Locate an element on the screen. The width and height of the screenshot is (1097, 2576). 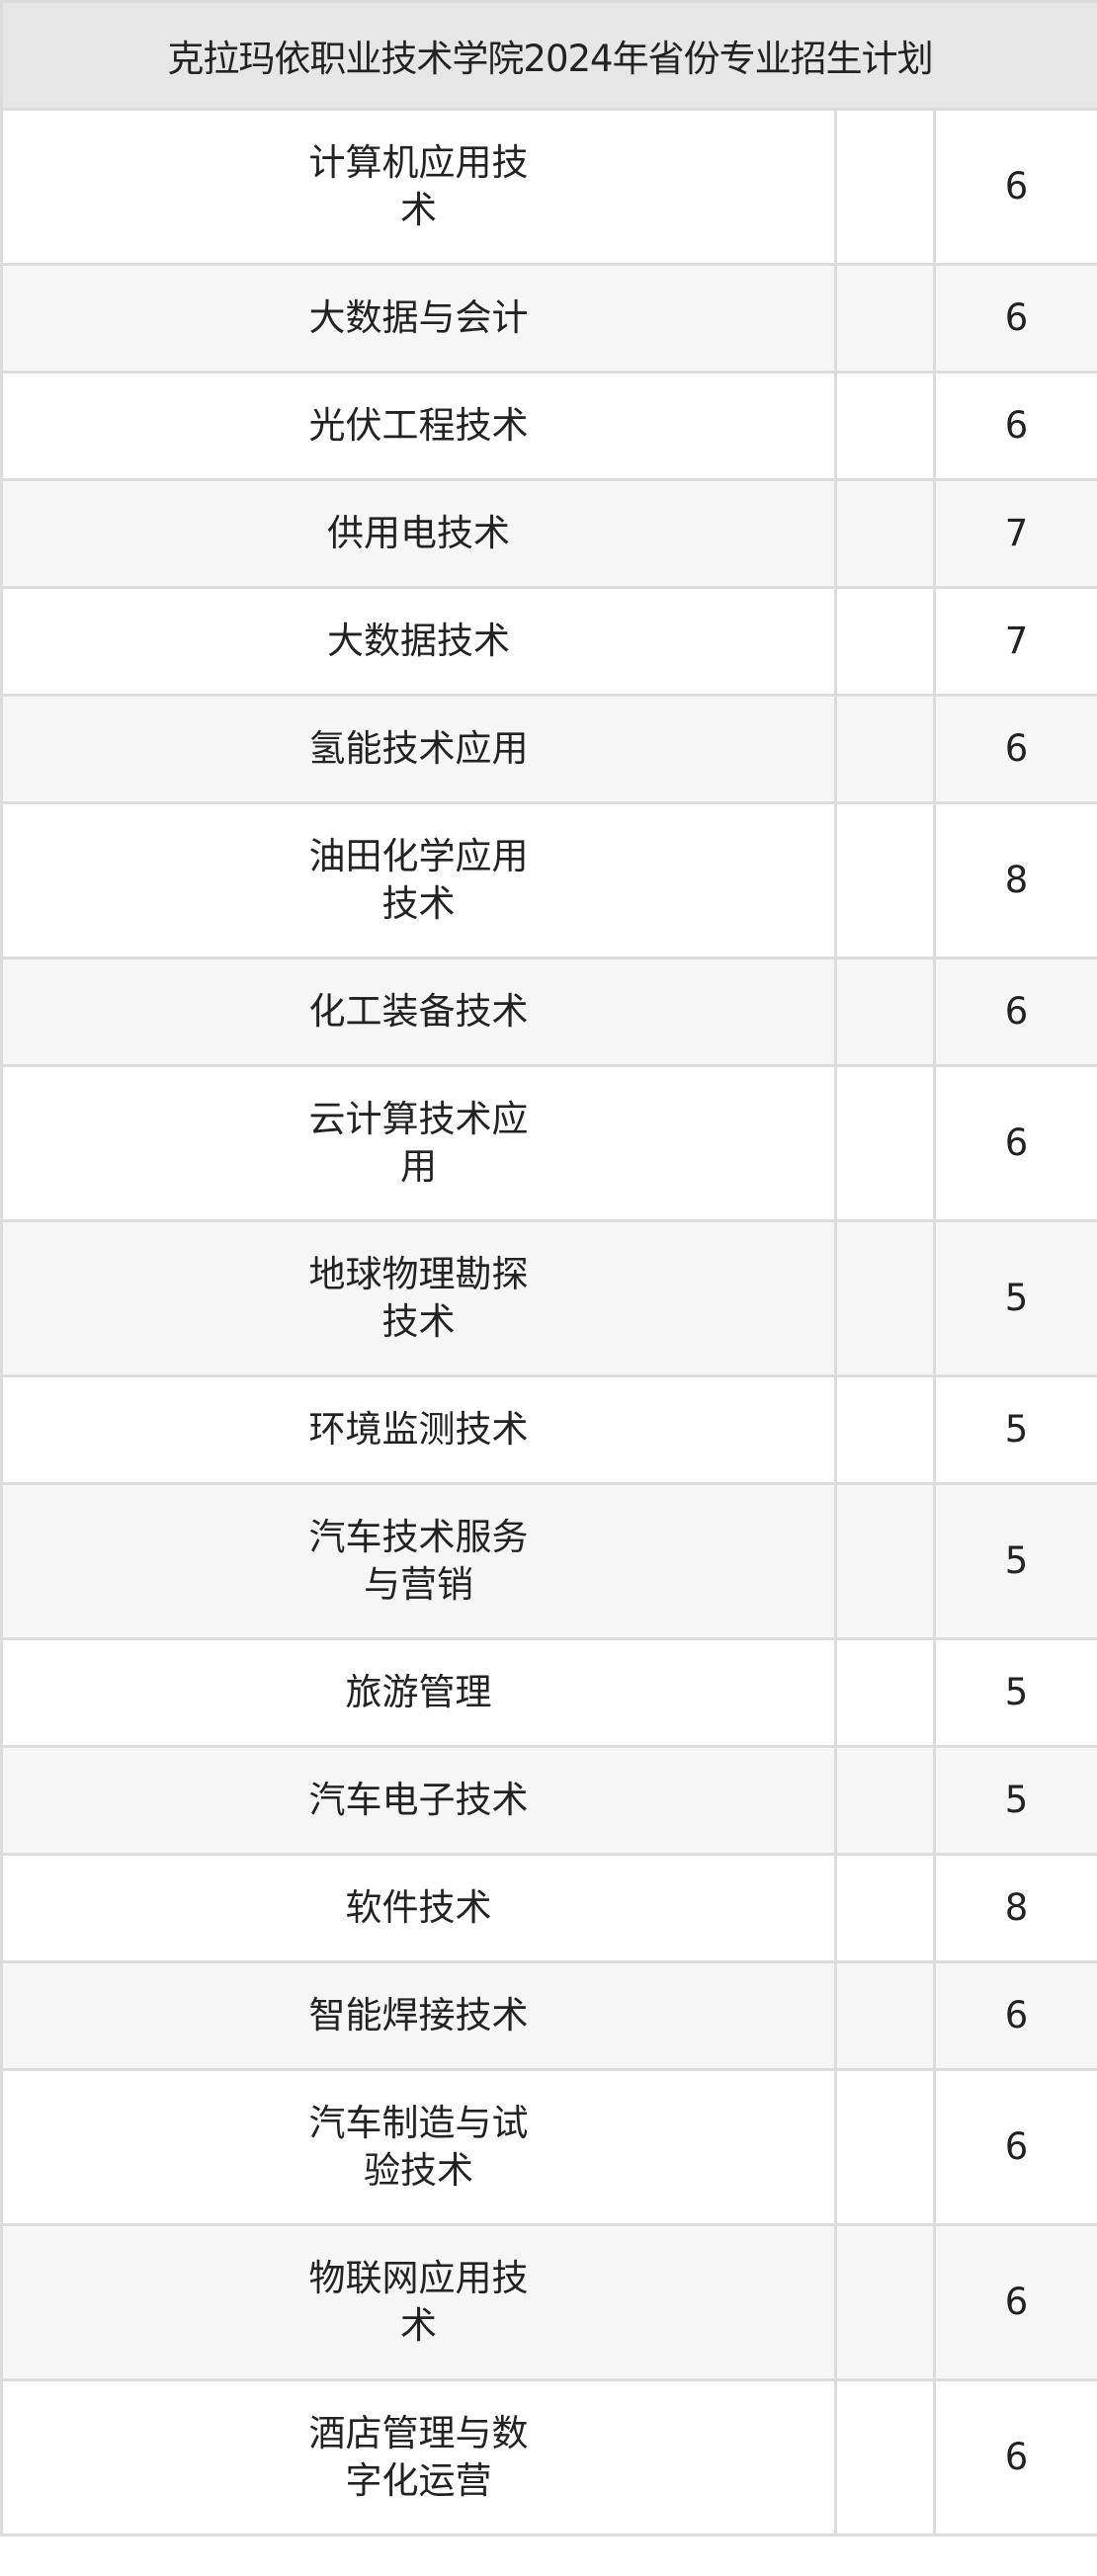
major-cell: 智能焊接技术 is located at coordinates (418, 2015).